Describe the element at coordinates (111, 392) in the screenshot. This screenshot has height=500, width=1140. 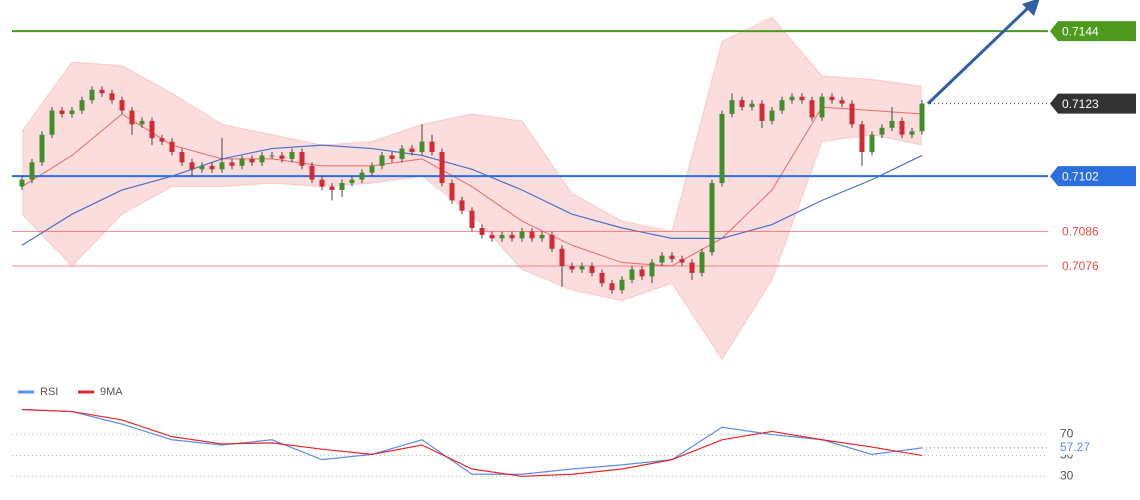
I see `legend-label: 9MA` at that location.